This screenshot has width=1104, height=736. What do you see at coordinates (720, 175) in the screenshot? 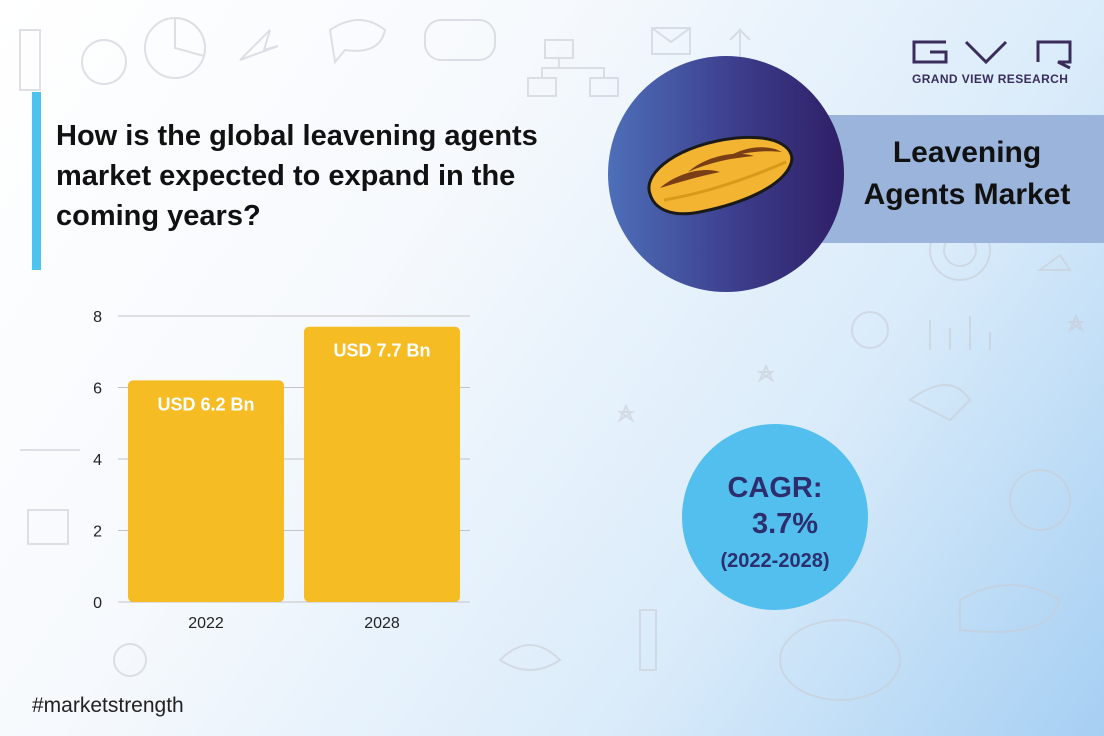
I see `bread-loaf-icon` at bounding box center [720, 175].